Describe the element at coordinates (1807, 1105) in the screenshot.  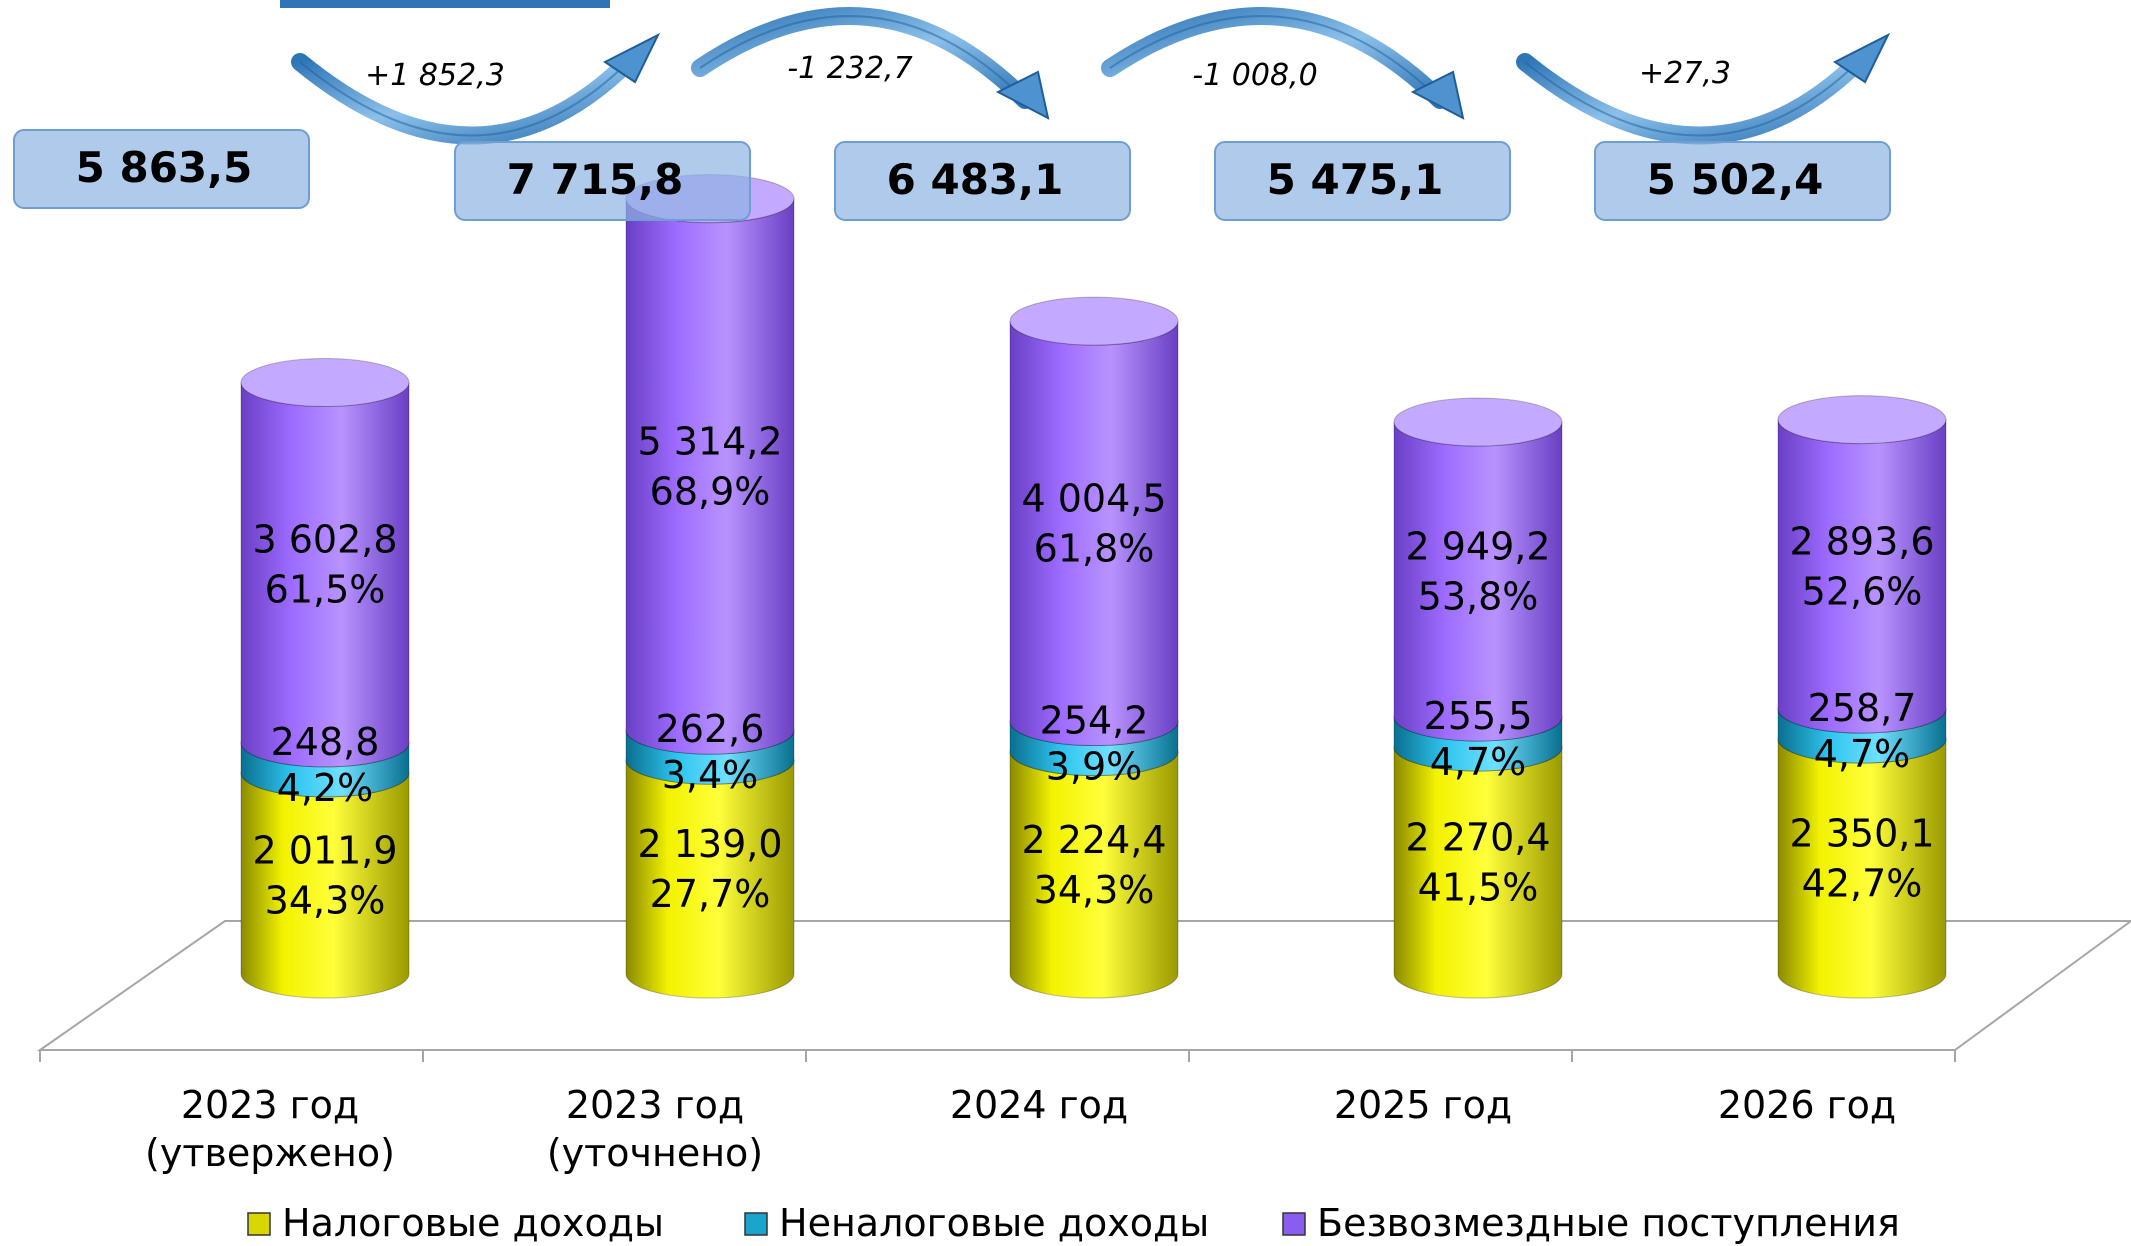
I see `x-tick-label-4-0: 2026 год` at that location.